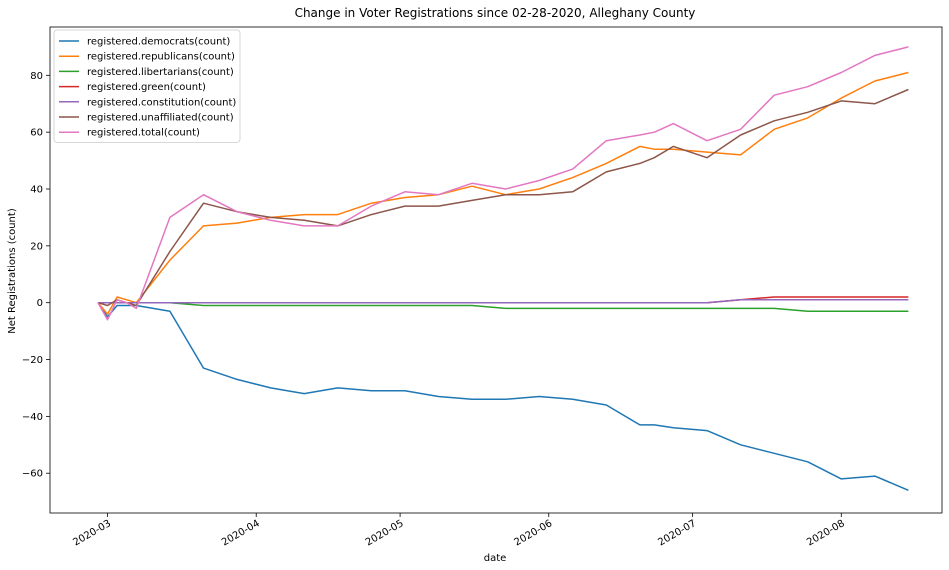 Image resolution: width=949 pixels, height=570 pixels. What do you see at coordinates (36, 275) in the screenshot?
I see `y-axis: −60 −40 −20 0 20 40 60 80` at bounding box center [36, 275].